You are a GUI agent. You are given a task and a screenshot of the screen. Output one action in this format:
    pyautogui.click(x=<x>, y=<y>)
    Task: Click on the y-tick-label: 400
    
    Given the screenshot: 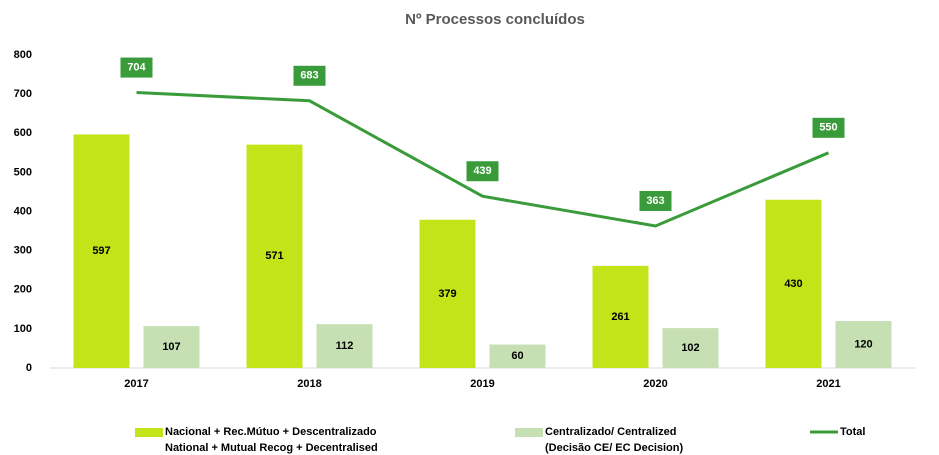 What is the action you would take?
    pyautogui.click(x=23, y=211)
    